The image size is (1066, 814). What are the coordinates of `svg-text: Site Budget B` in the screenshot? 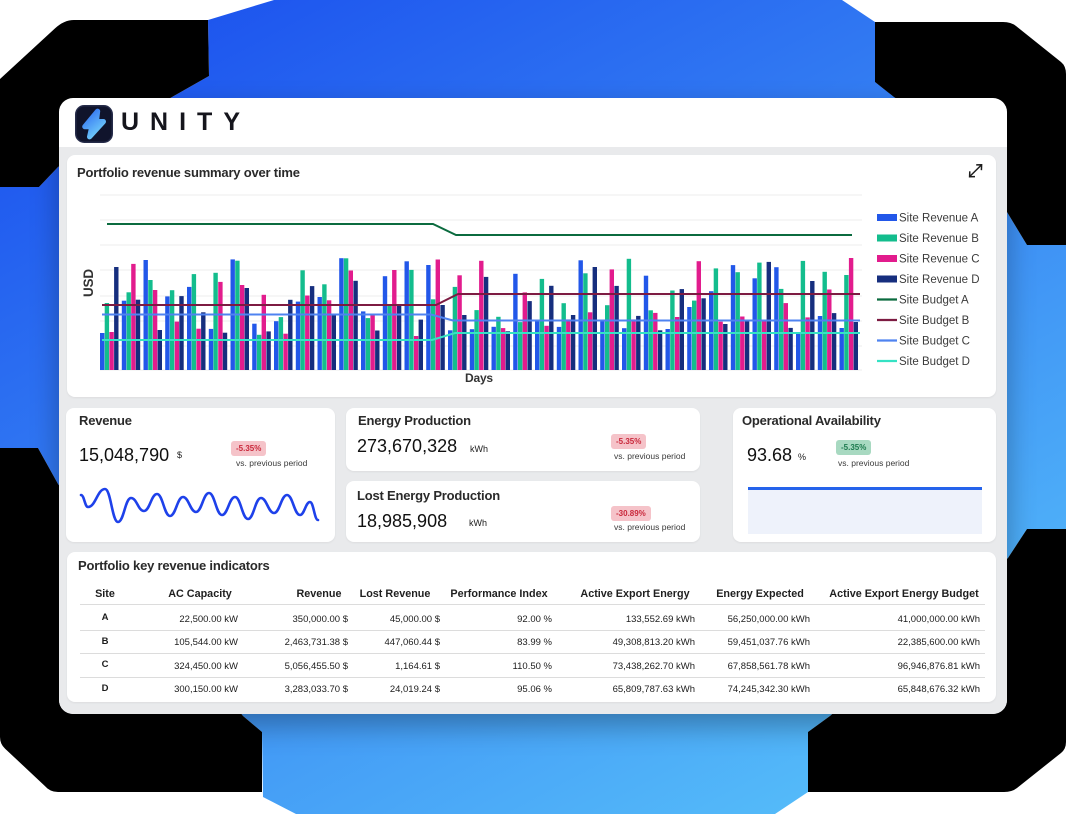 It's located at (934, 321).